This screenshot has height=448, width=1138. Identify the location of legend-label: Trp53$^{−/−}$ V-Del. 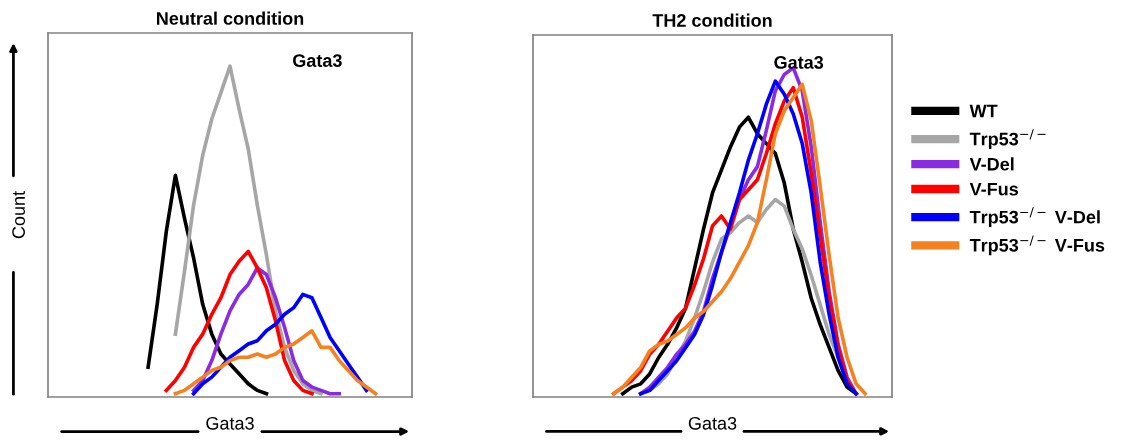
(1034, 217).